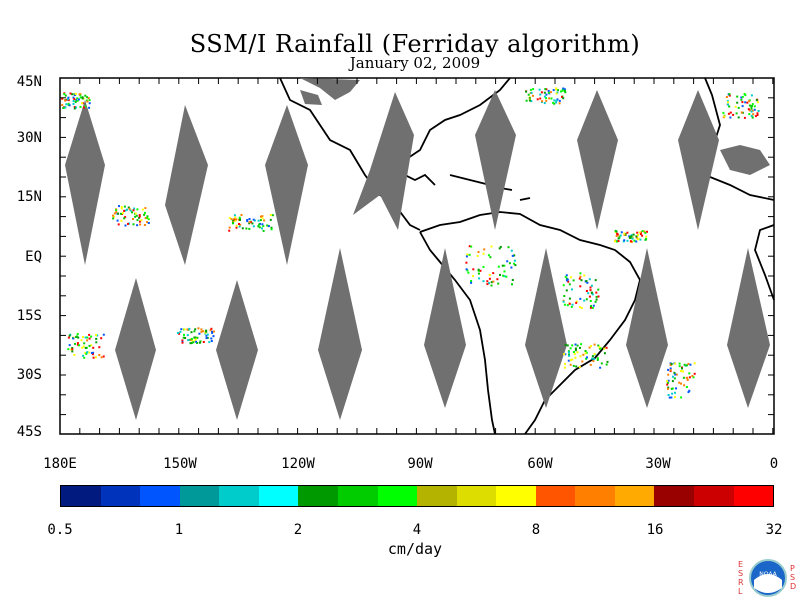 The height and width of the screenshot is (600, 800). What do you see at coordinates (298, 464) in the screenshot?
I see `lon-label: 120W` at bounding box center [298, 464].